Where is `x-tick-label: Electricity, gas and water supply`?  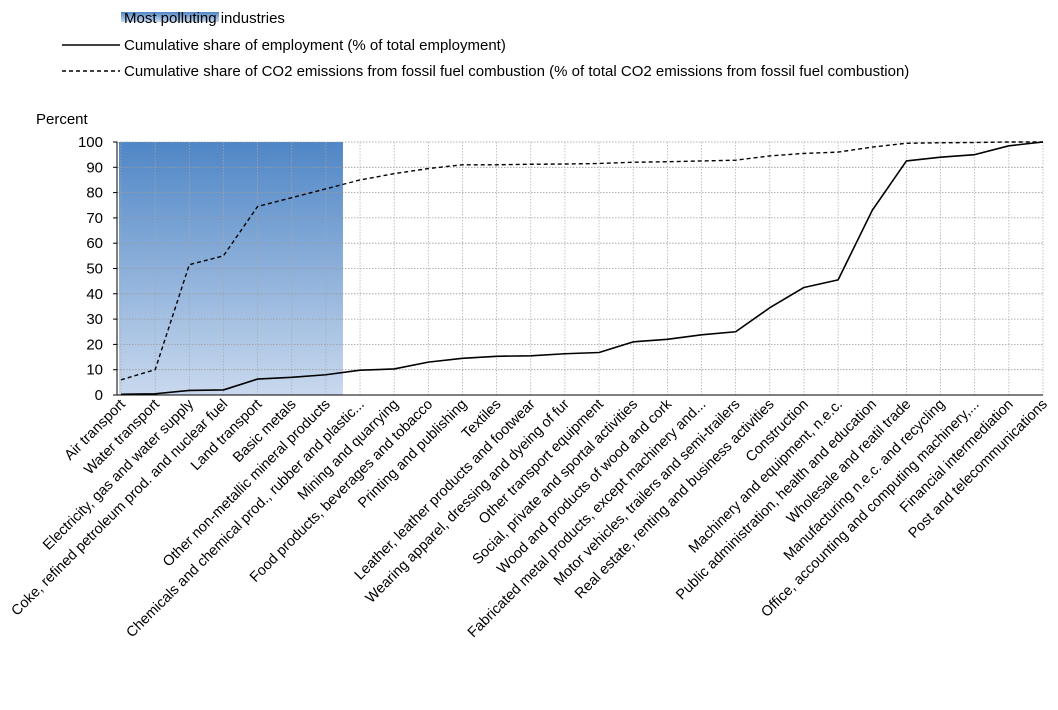
x-tick-label: Electricity, gas and water supply is located at coordinates (119, 475).